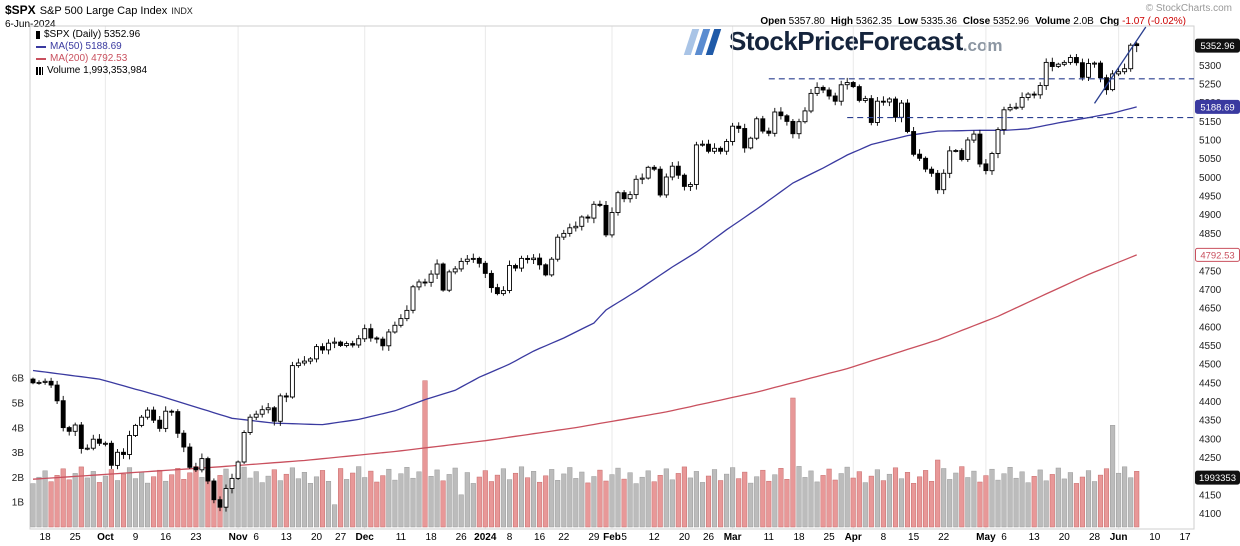  Describe the element at coordinates (18, 453) in the screenshot. I see `svg-text: 3B` at that location.